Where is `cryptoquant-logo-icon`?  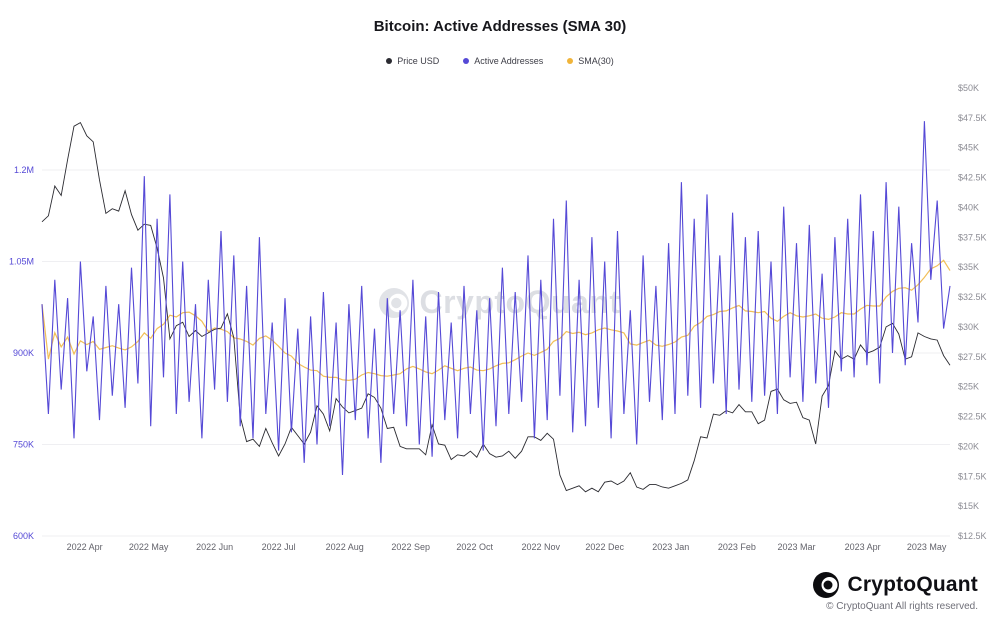
cryptoquant-logo-icon is located at coordinates (826, 585).